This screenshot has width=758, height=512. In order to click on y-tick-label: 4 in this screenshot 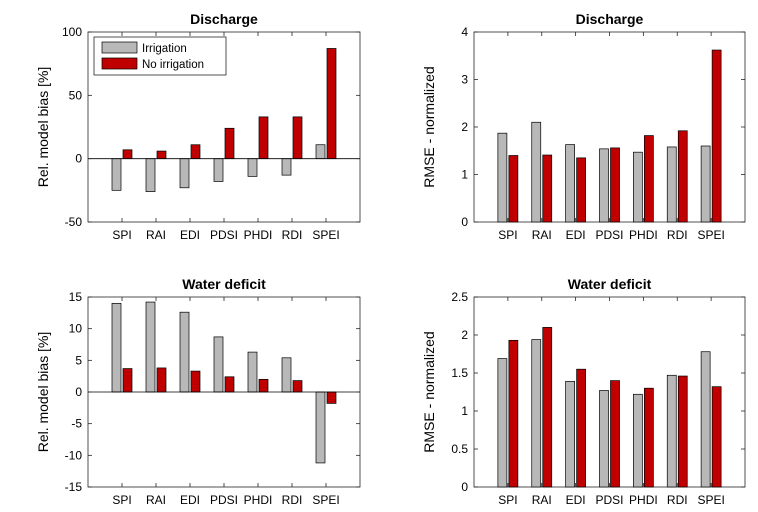, I will do `click(464, 32)`.